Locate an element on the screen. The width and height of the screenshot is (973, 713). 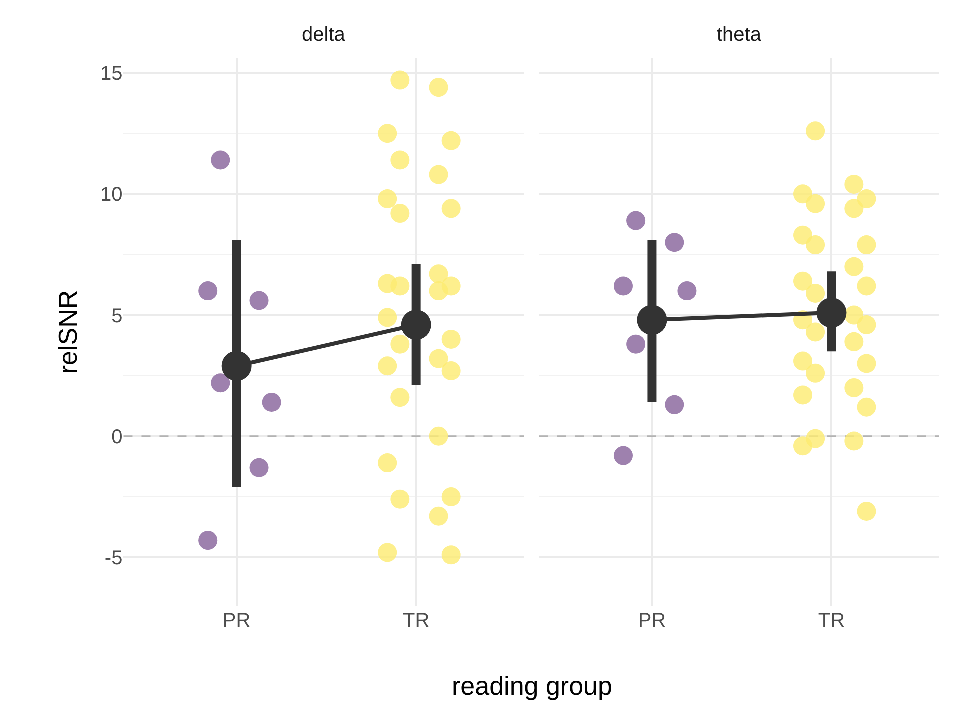
y-tick-label: 10 is located at coordinates (111, 195).